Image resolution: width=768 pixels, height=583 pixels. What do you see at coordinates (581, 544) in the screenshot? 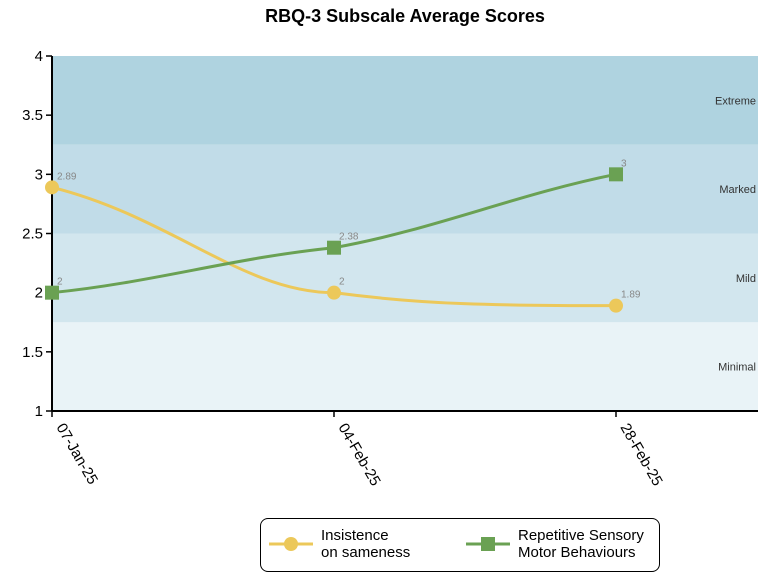
I see `legend-label-repetitive: Repetitive Sensory Motor Behaviours` at bounding box center [581, 544].